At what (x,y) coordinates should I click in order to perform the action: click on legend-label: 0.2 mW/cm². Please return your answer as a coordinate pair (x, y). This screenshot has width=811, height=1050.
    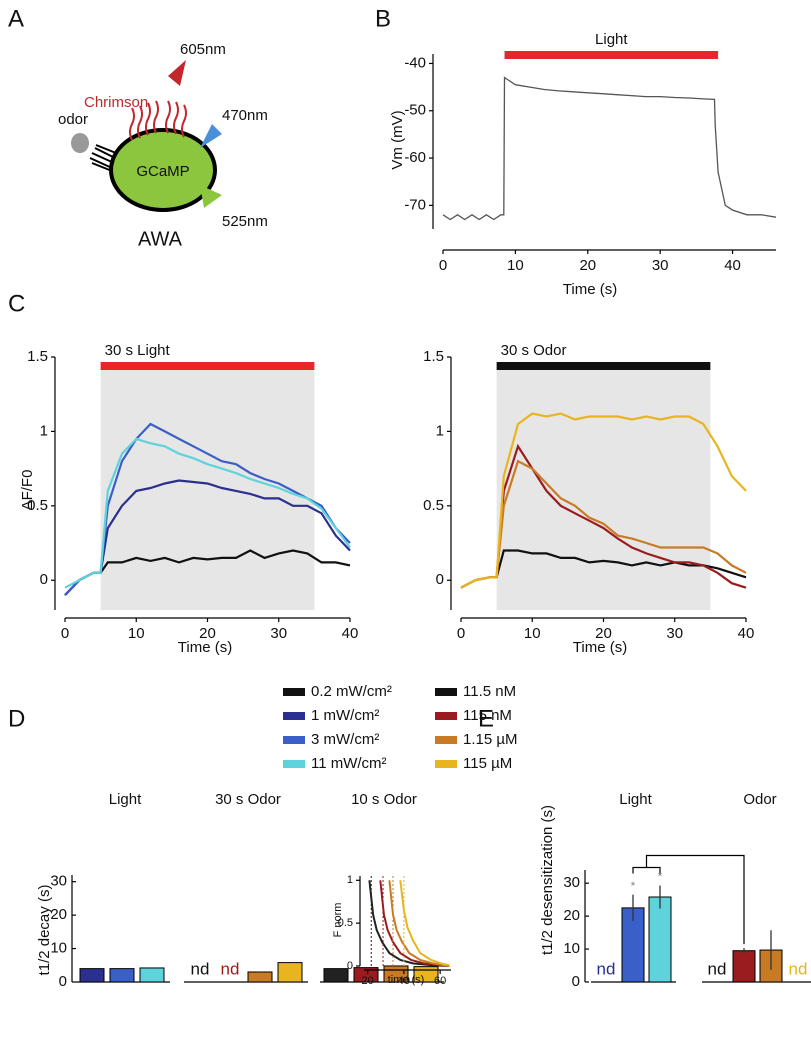
    Looking at the image, I should click on (351, 691).